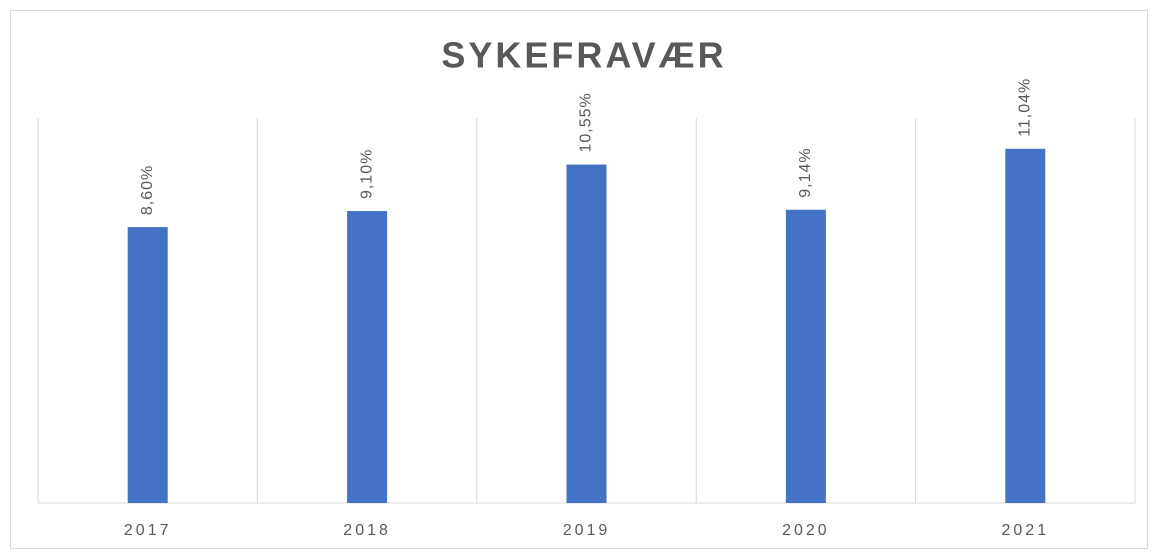 The height and width of the screenshot is (554, 1158). What do you see at coordinates (586, 122) in the screenshot?
I see `data-label: 10,55%` at bounding box center [586, 122].